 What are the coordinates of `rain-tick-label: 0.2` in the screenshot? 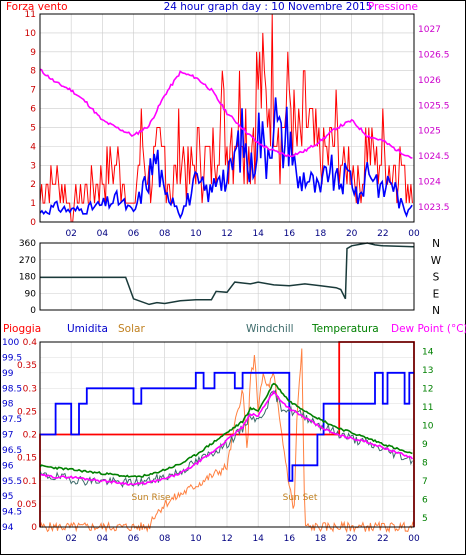 It's located at (30, 436).